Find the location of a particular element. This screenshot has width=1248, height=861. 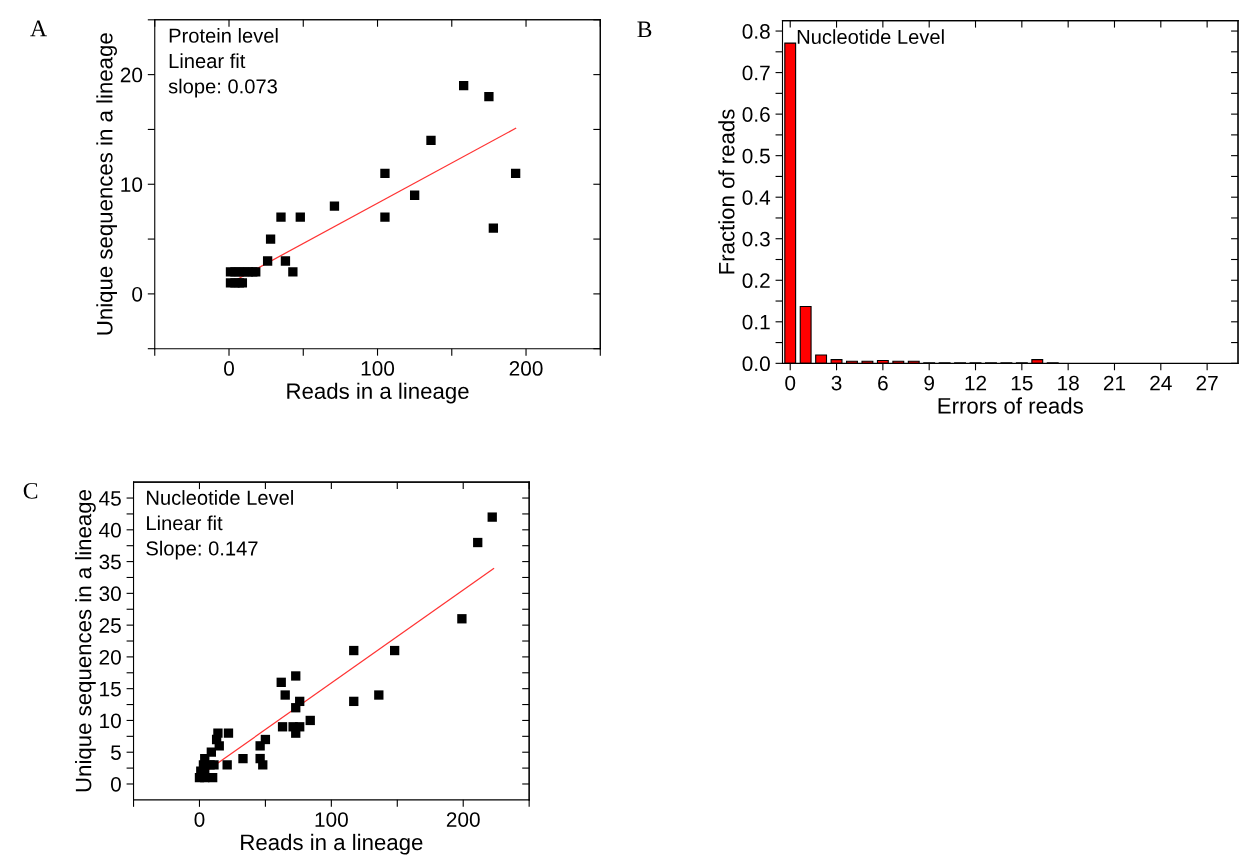

y-tick-label: 0.5 is located at coordinates (756, 156).